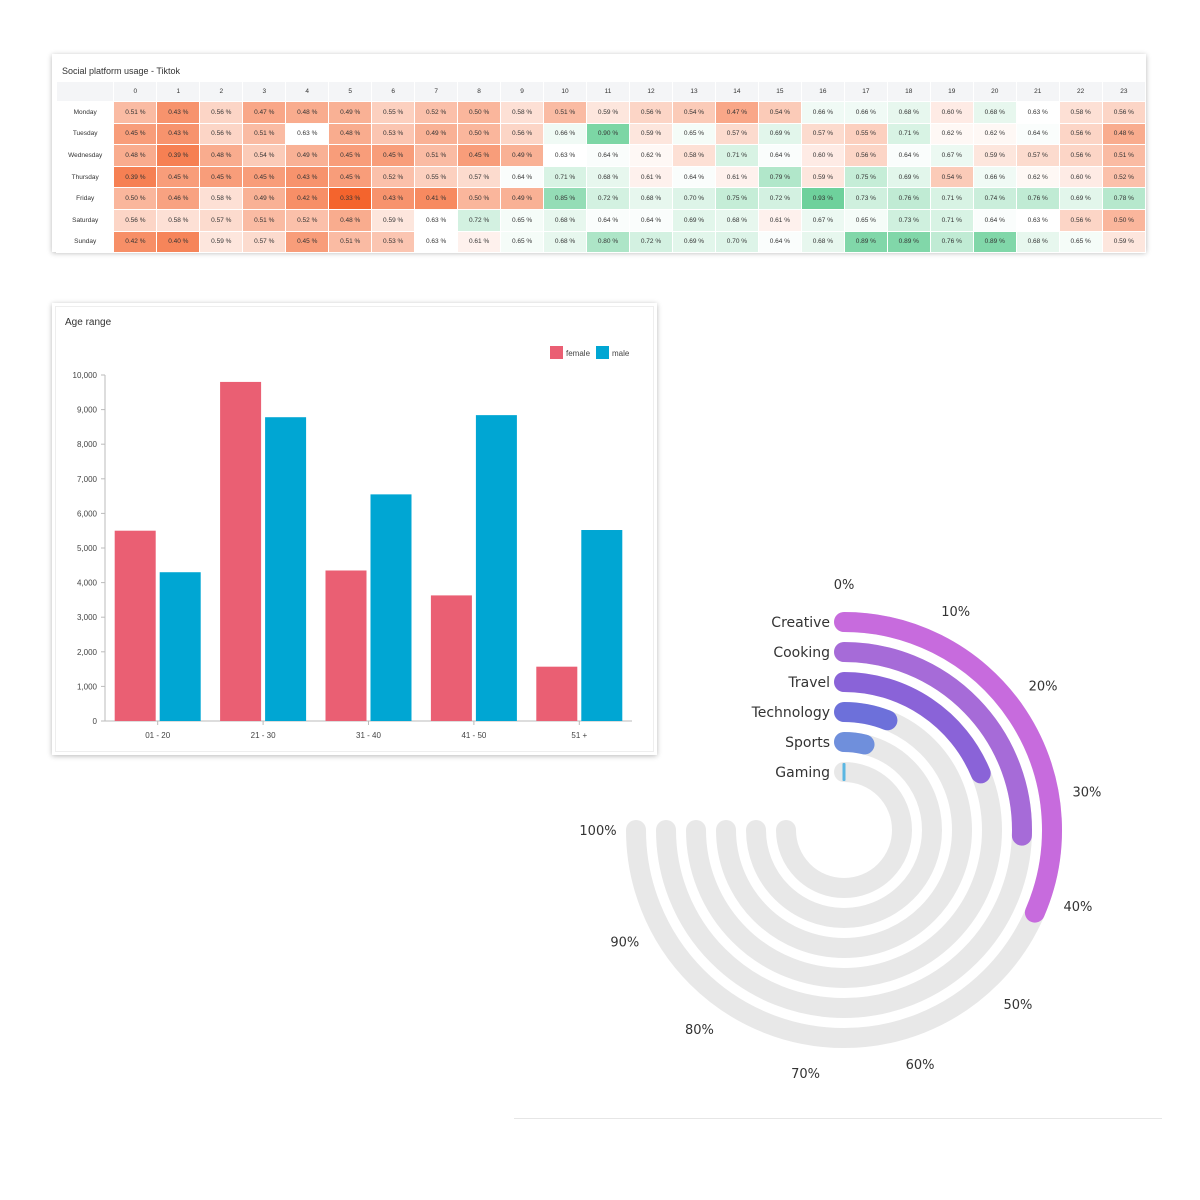  Describe the element at coordinates (854, 743) in the screenshot. I see `radial-bar-sports` at that location.